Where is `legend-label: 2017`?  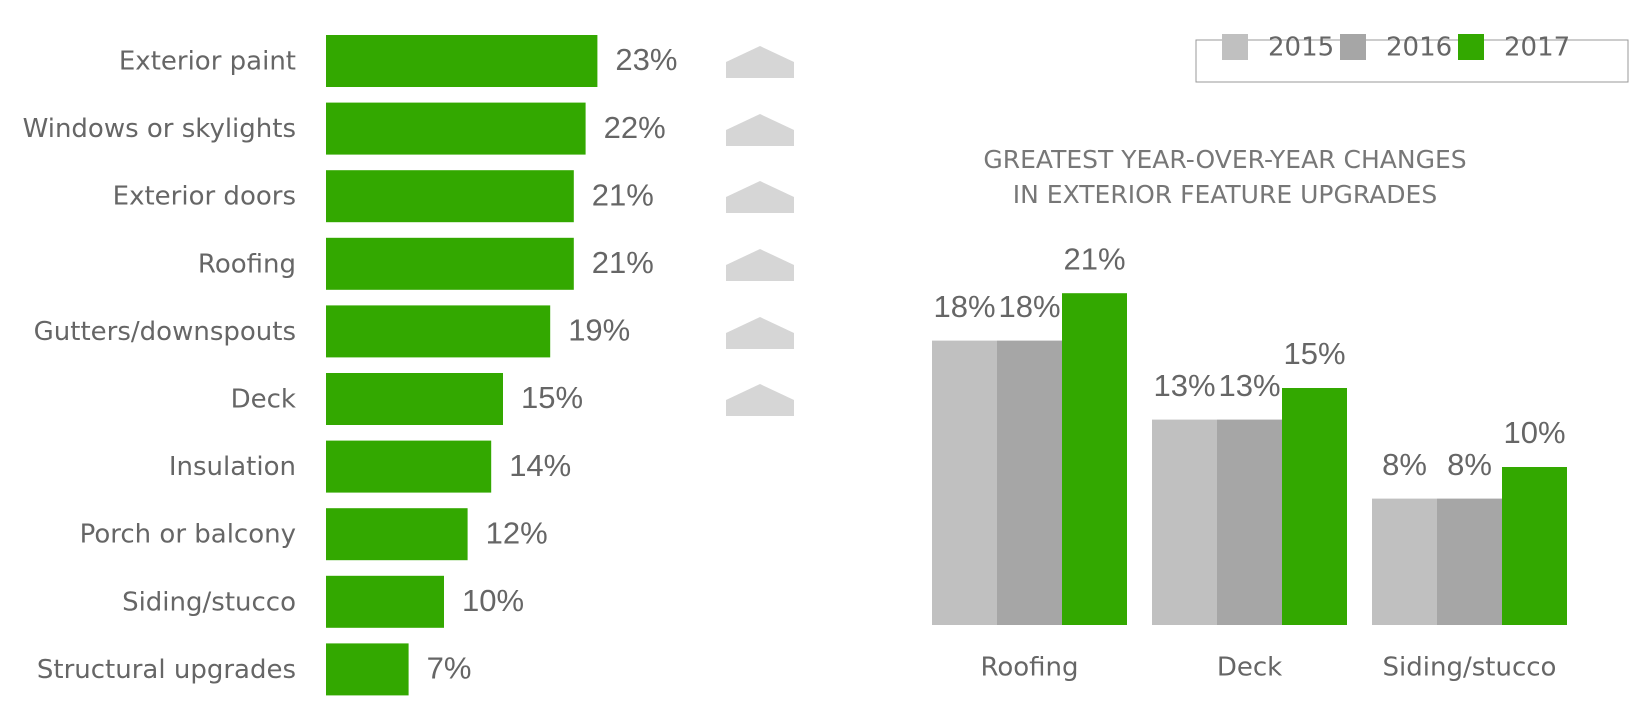 legend-label: 2017 is located at coordinates (1537, 48).